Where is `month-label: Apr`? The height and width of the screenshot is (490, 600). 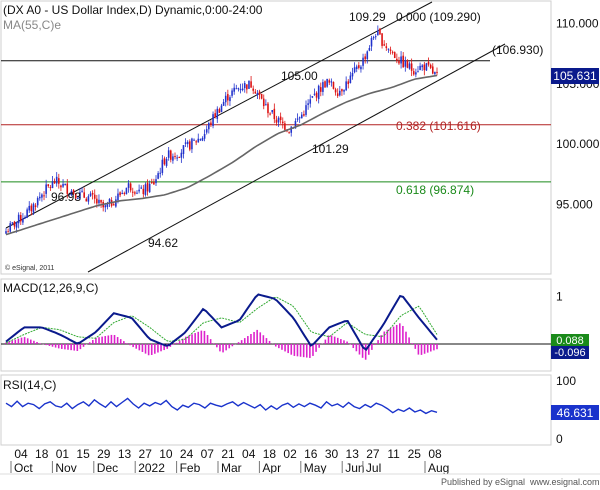
month-label: Apr is located at coordinates (271, 468).